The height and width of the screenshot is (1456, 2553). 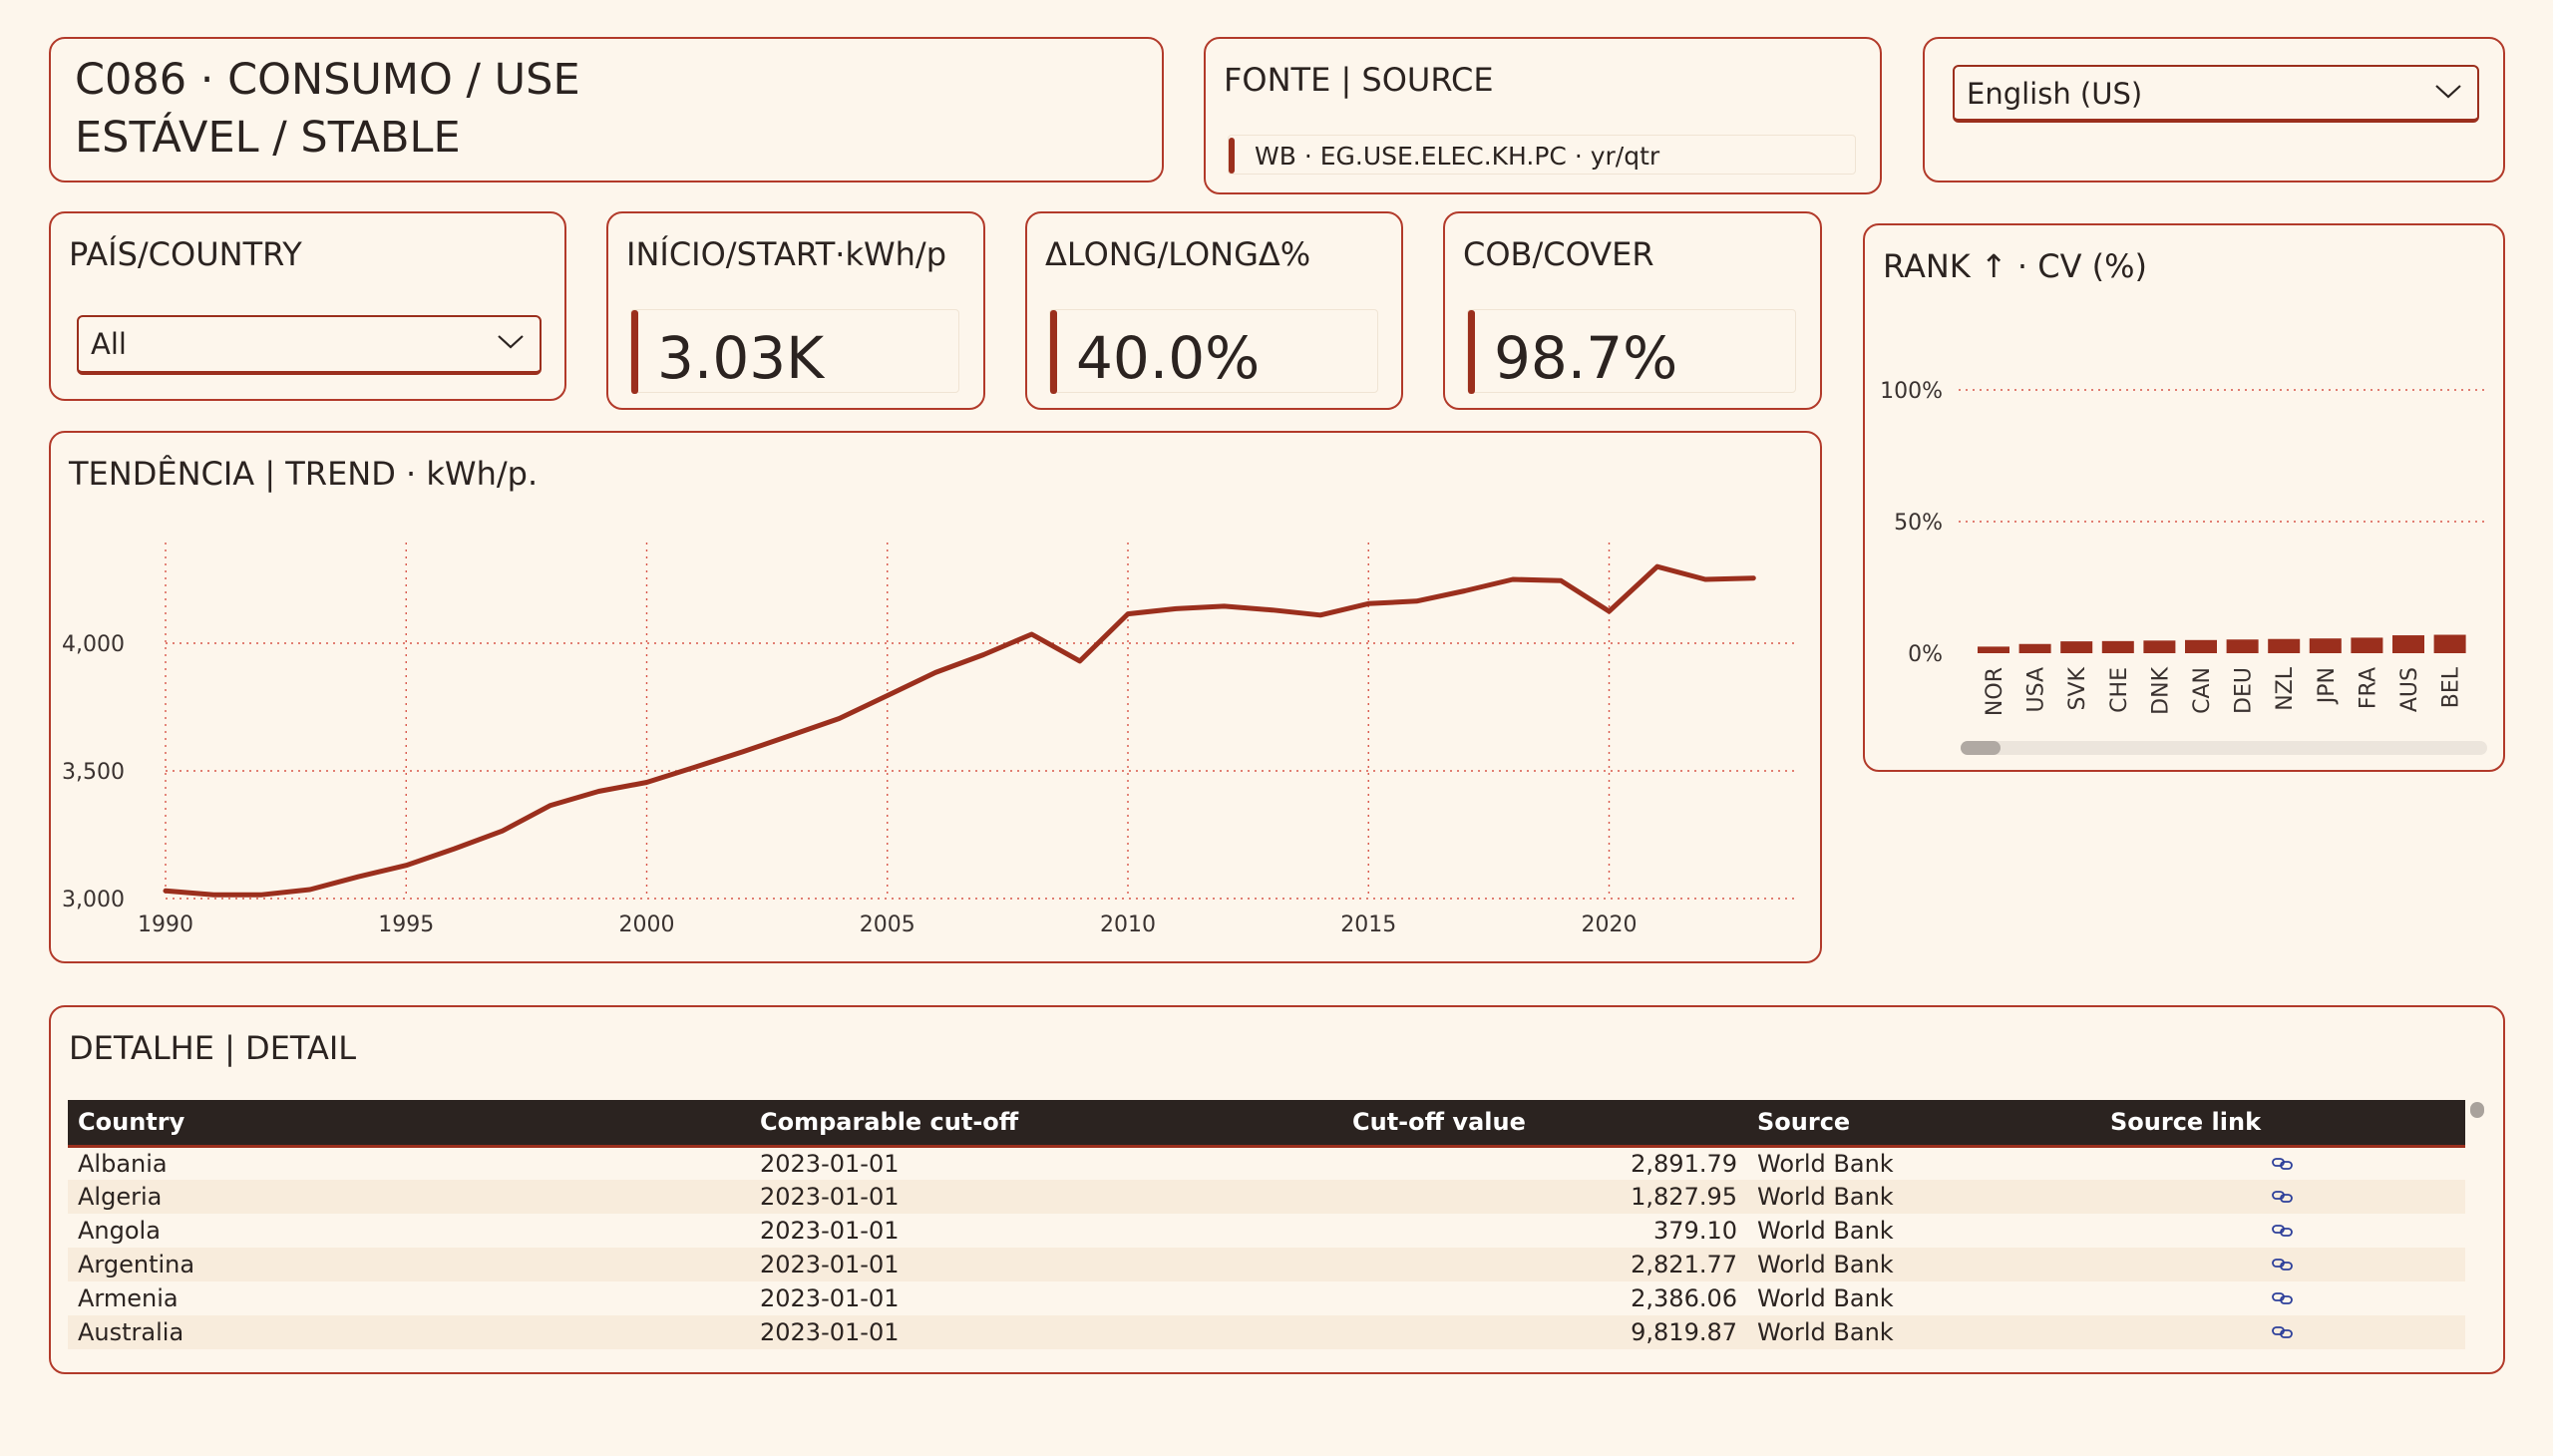 I want to click on column-header-source-link: Source link, so click(x=2283, y=1124).